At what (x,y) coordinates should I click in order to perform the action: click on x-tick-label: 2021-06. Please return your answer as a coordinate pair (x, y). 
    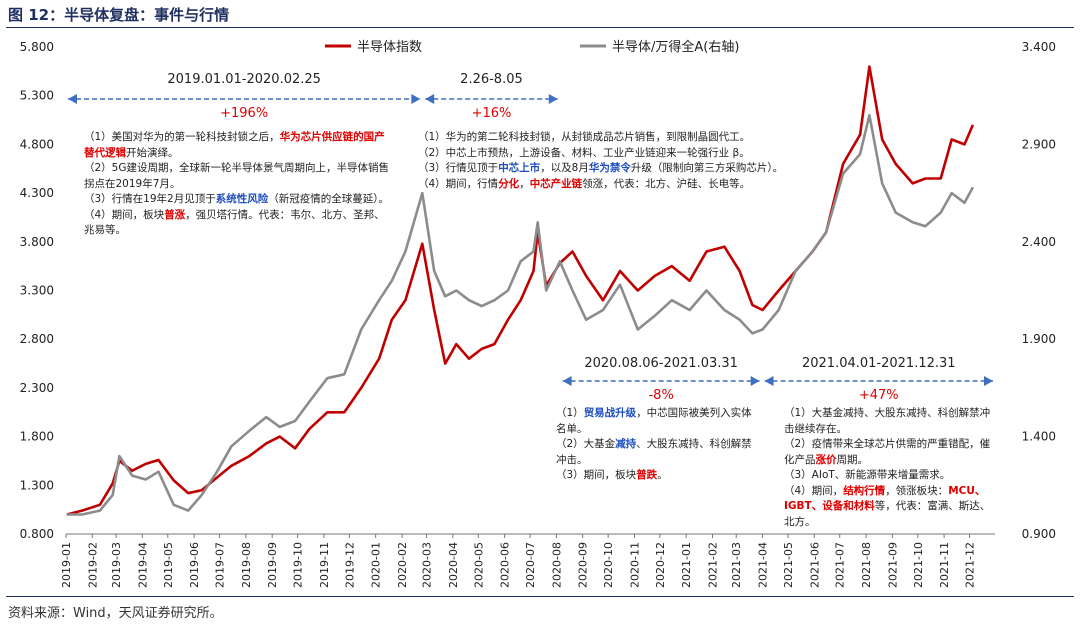
    Looking at the image, I should click on (814, 565).